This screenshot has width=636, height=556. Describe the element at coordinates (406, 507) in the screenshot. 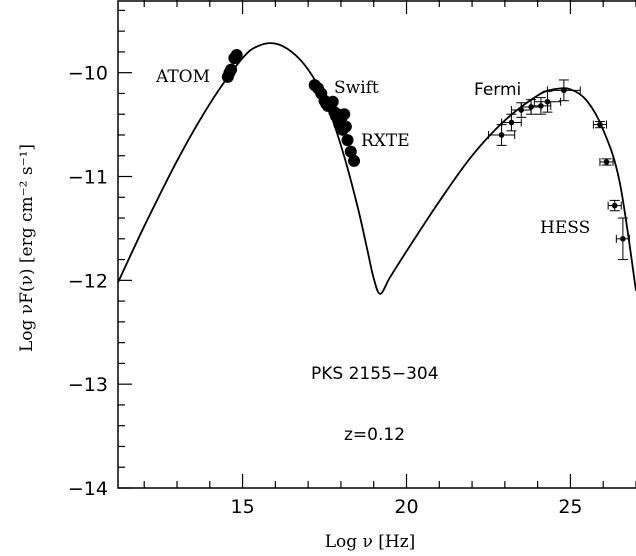

I see `x-tick-label: 20` at that location.